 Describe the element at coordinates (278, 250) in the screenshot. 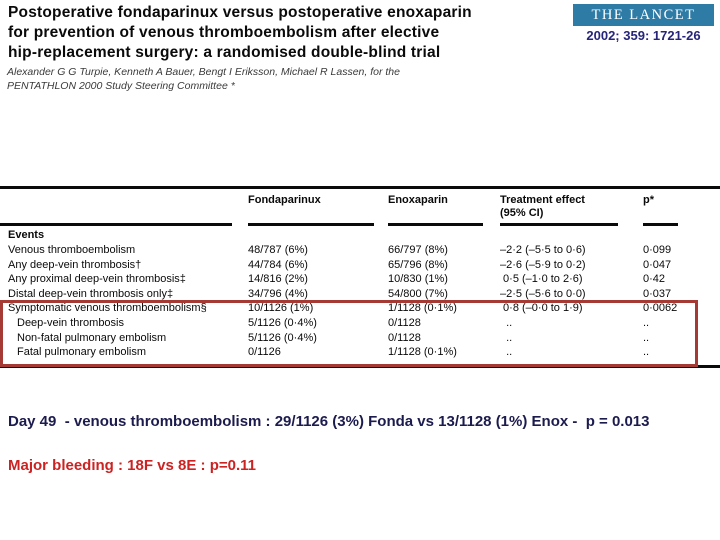

I see `fondaparinux-value: 48/787 (6%)` at that location.